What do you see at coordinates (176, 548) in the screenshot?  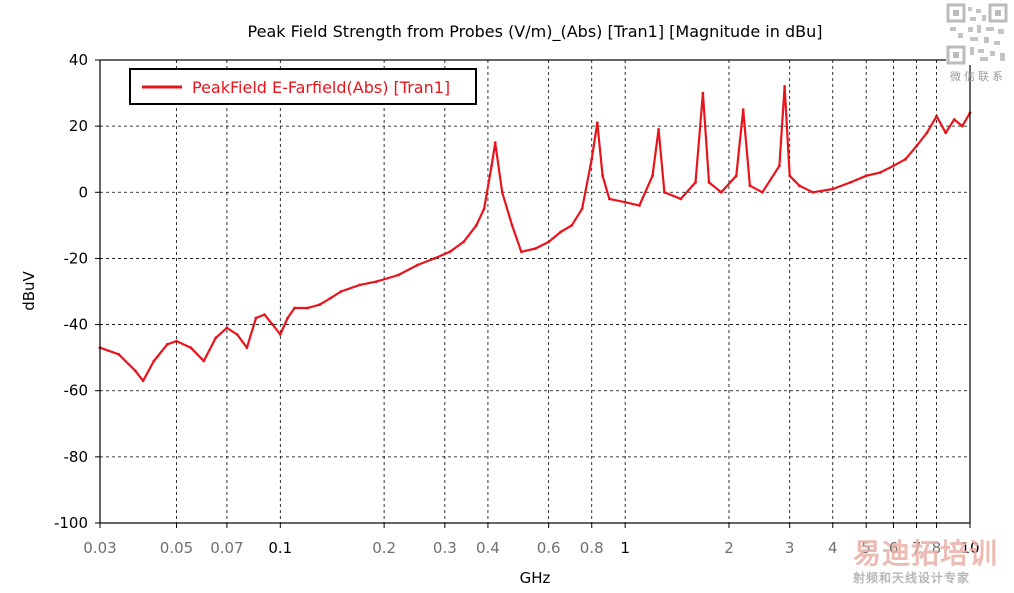 I see `x-tick-label: 0.05` at bounding box center [176, 548].